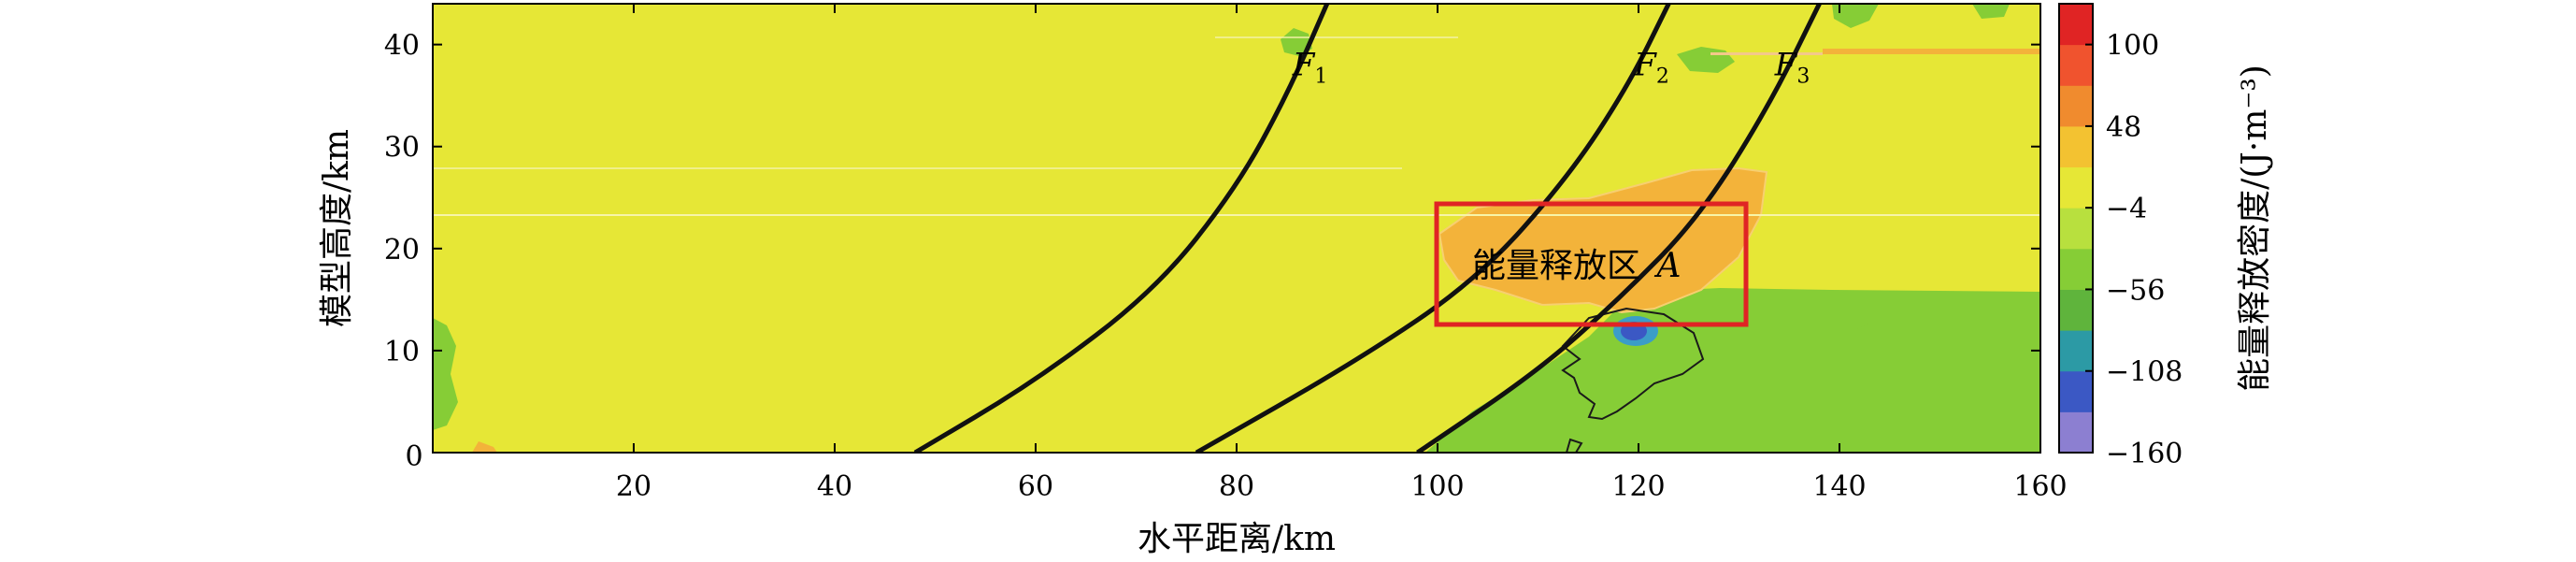 The width and height of the screenshot is (2576, 562). What do you see at coordinates (1633, 364) in the screenshot?
I see `minimum-contour` at bounding box center [1633, 364].